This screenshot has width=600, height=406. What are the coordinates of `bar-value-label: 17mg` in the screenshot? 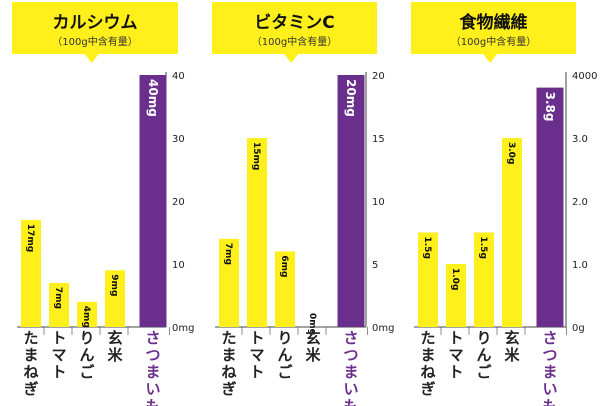 It's located at (30, 238).